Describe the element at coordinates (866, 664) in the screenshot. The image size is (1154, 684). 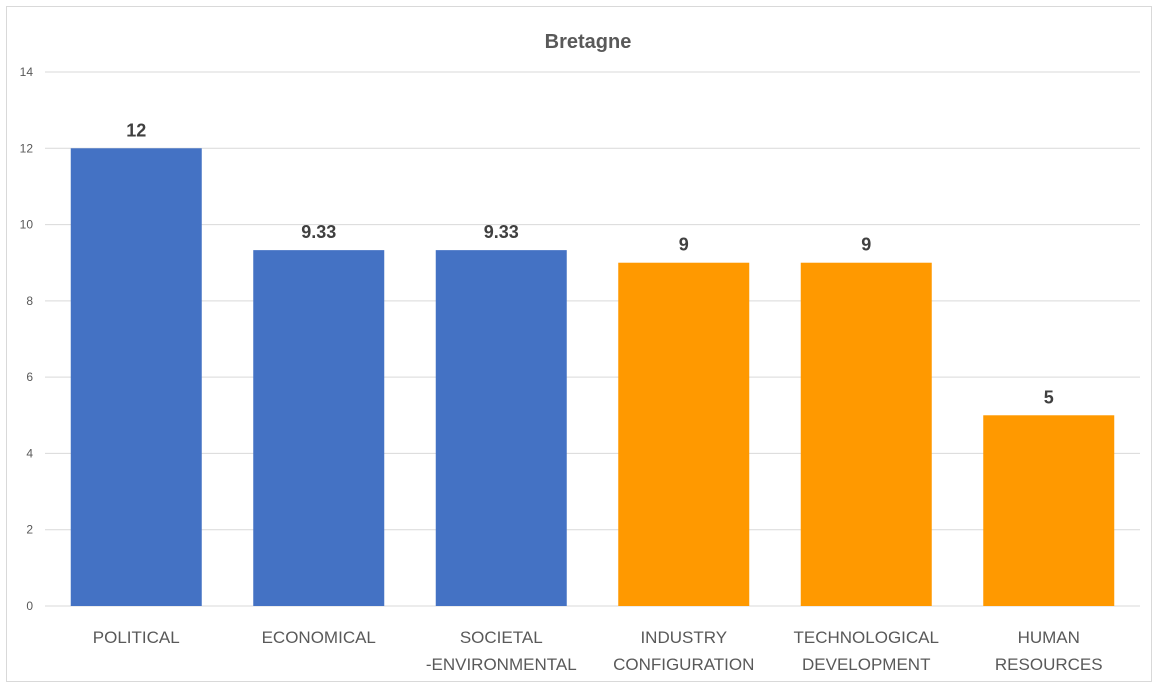
I see `x-tick-label: DEVELOPMENT` at that location.